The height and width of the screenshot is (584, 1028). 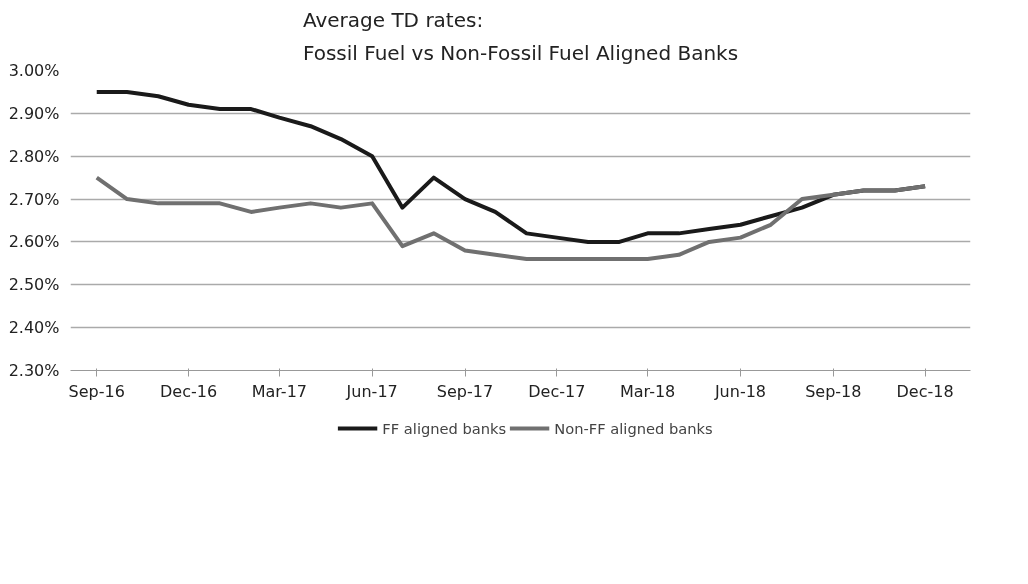 What do you see at coordinates (34, 156) in the screenshot?
I see `y-tick-label: 2.80%` at bounding box center [34, 156].